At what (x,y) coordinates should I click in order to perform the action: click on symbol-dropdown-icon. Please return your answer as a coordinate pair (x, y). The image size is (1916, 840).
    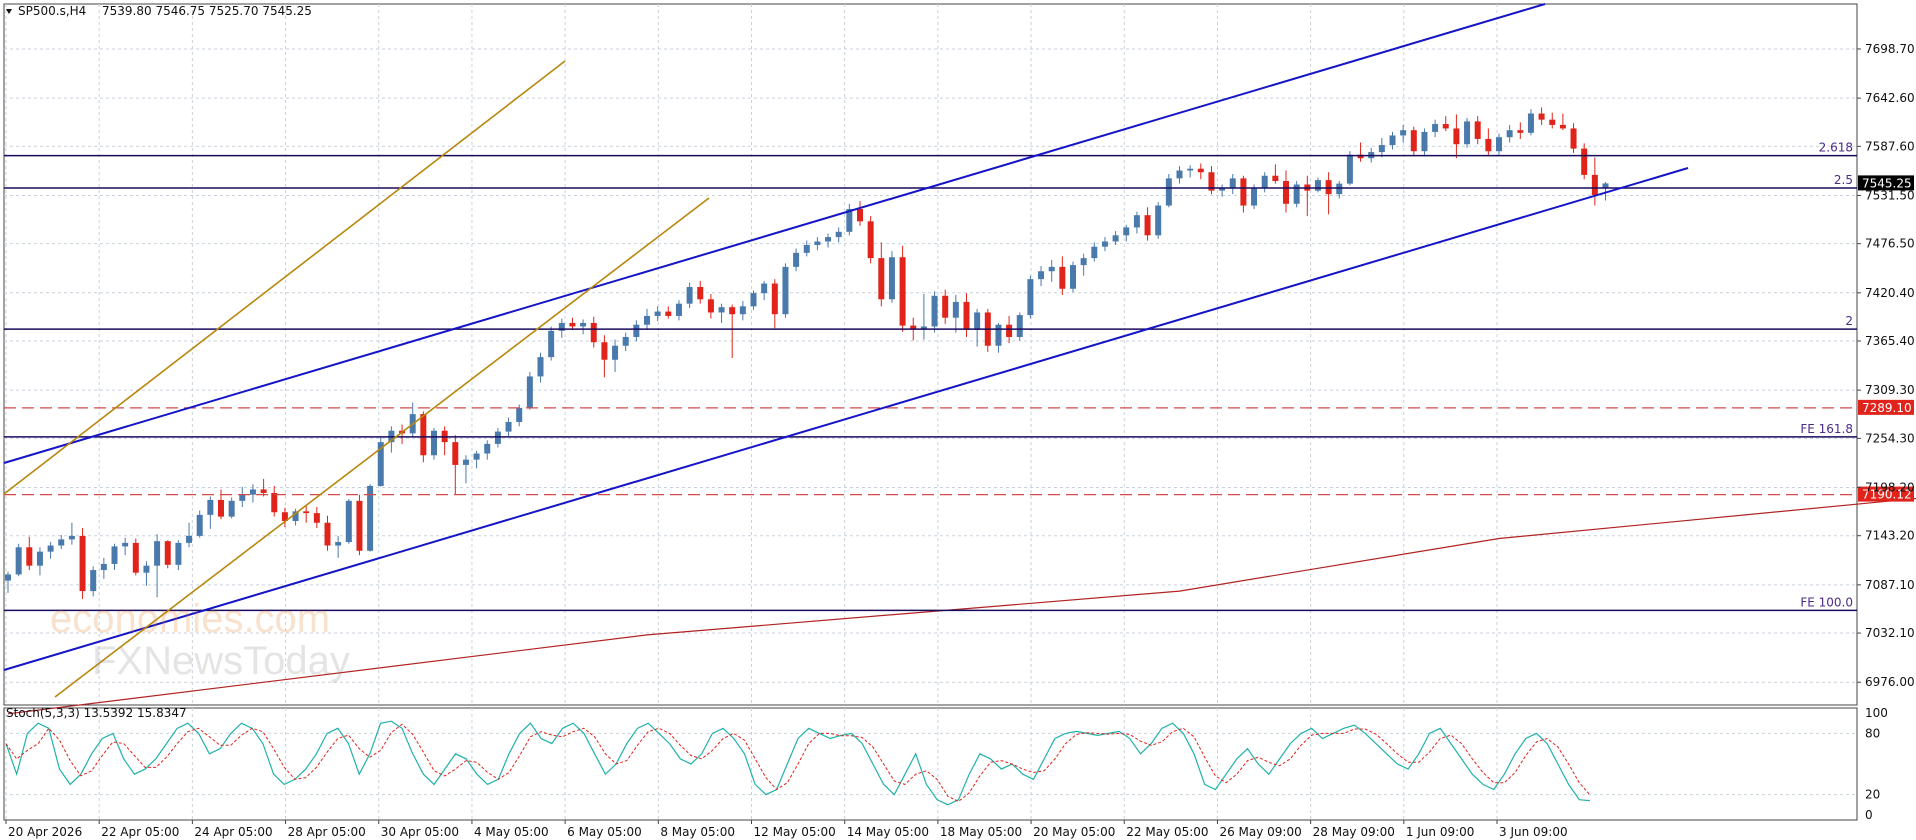
    Looking at the image, I should click on (9, 11).